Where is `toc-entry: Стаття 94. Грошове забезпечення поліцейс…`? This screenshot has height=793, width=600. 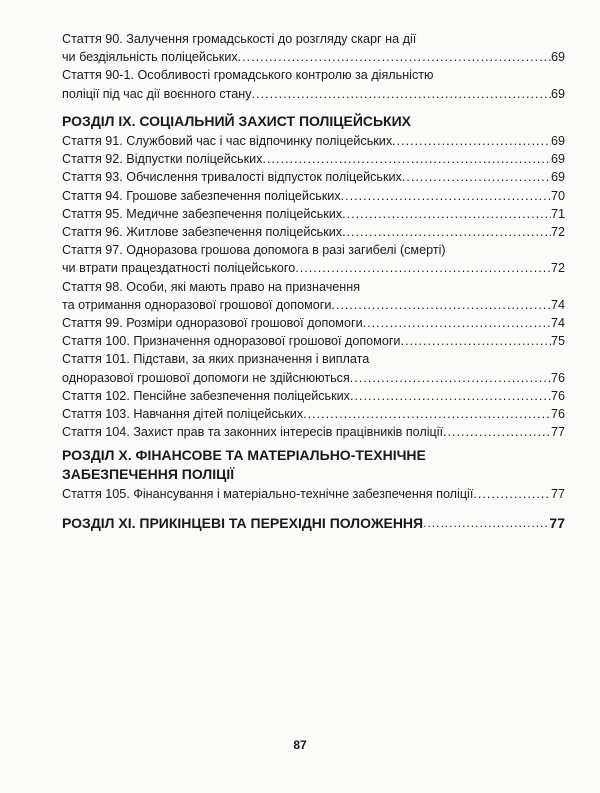 toc-entry: Стаття 94. Грошове забезпечення поліцейс… is located at coordinates (313, 196).